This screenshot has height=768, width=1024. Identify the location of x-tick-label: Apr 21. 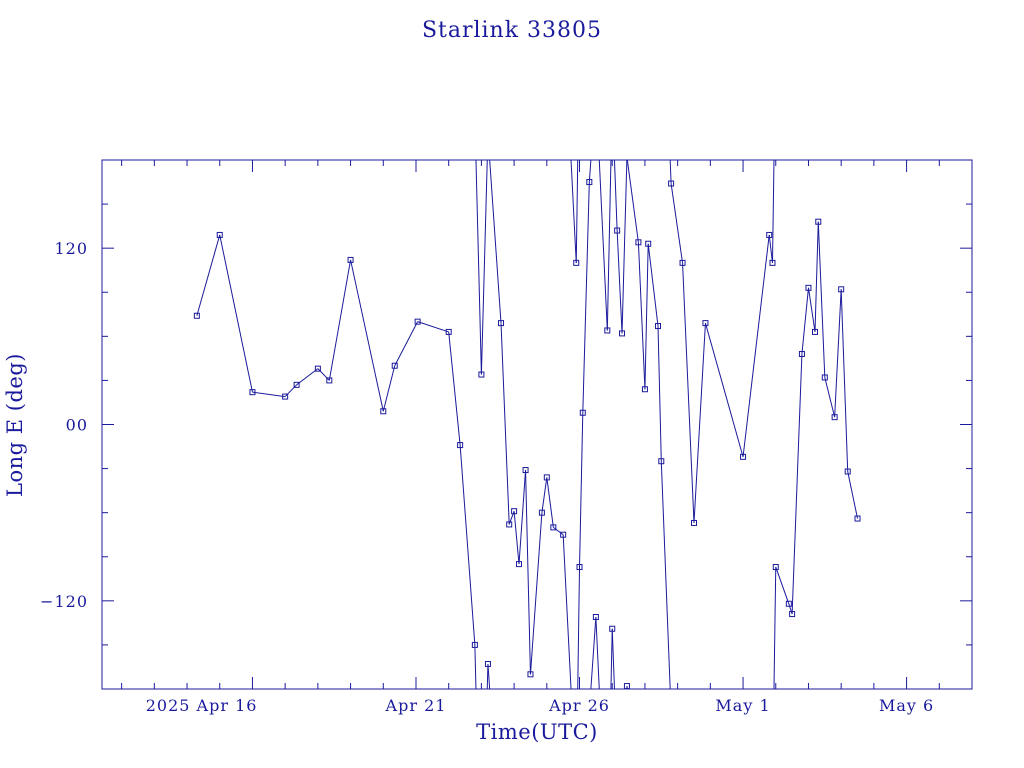
(416, 705).